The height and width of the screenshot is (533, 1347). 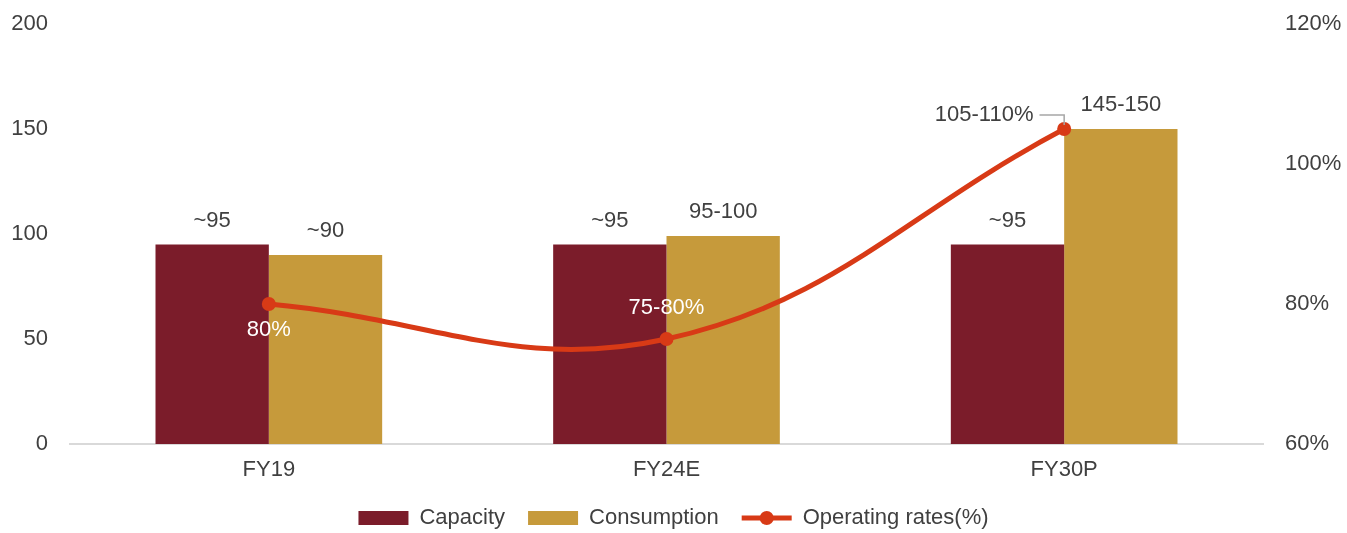 I want to click on legend-label: Operating rates(%), so click(x=895, y=517).